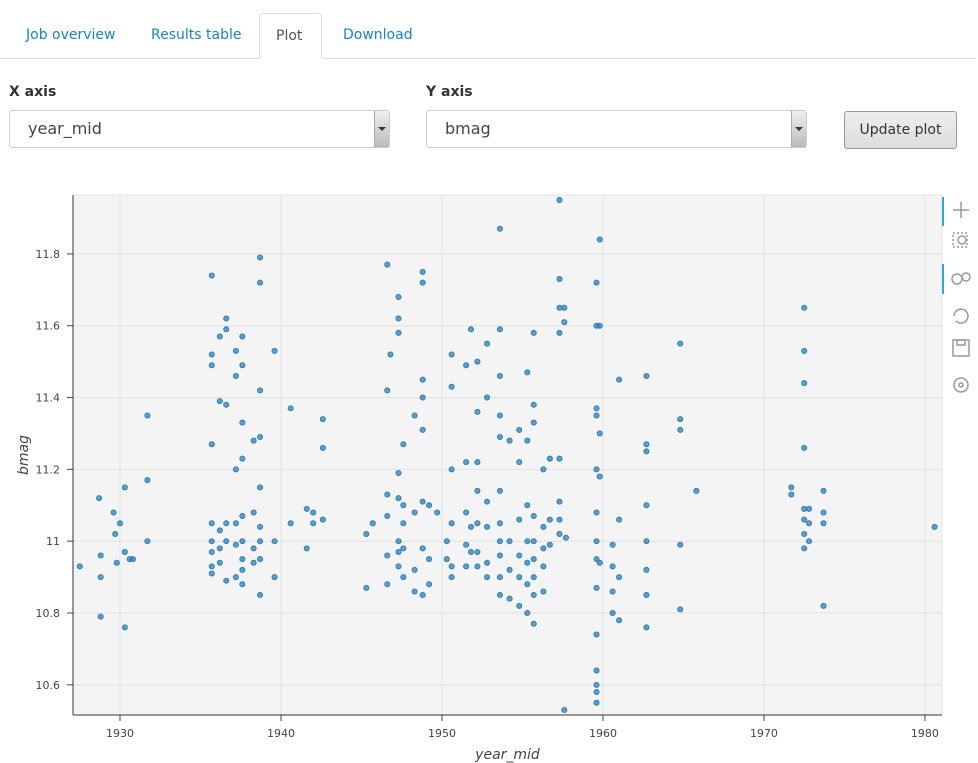 This screenshot has height=763, width=978. What do you see at coordinates (378, 35) in the screenshot?
I see `tab: Download` at bounding box center [378, 35].